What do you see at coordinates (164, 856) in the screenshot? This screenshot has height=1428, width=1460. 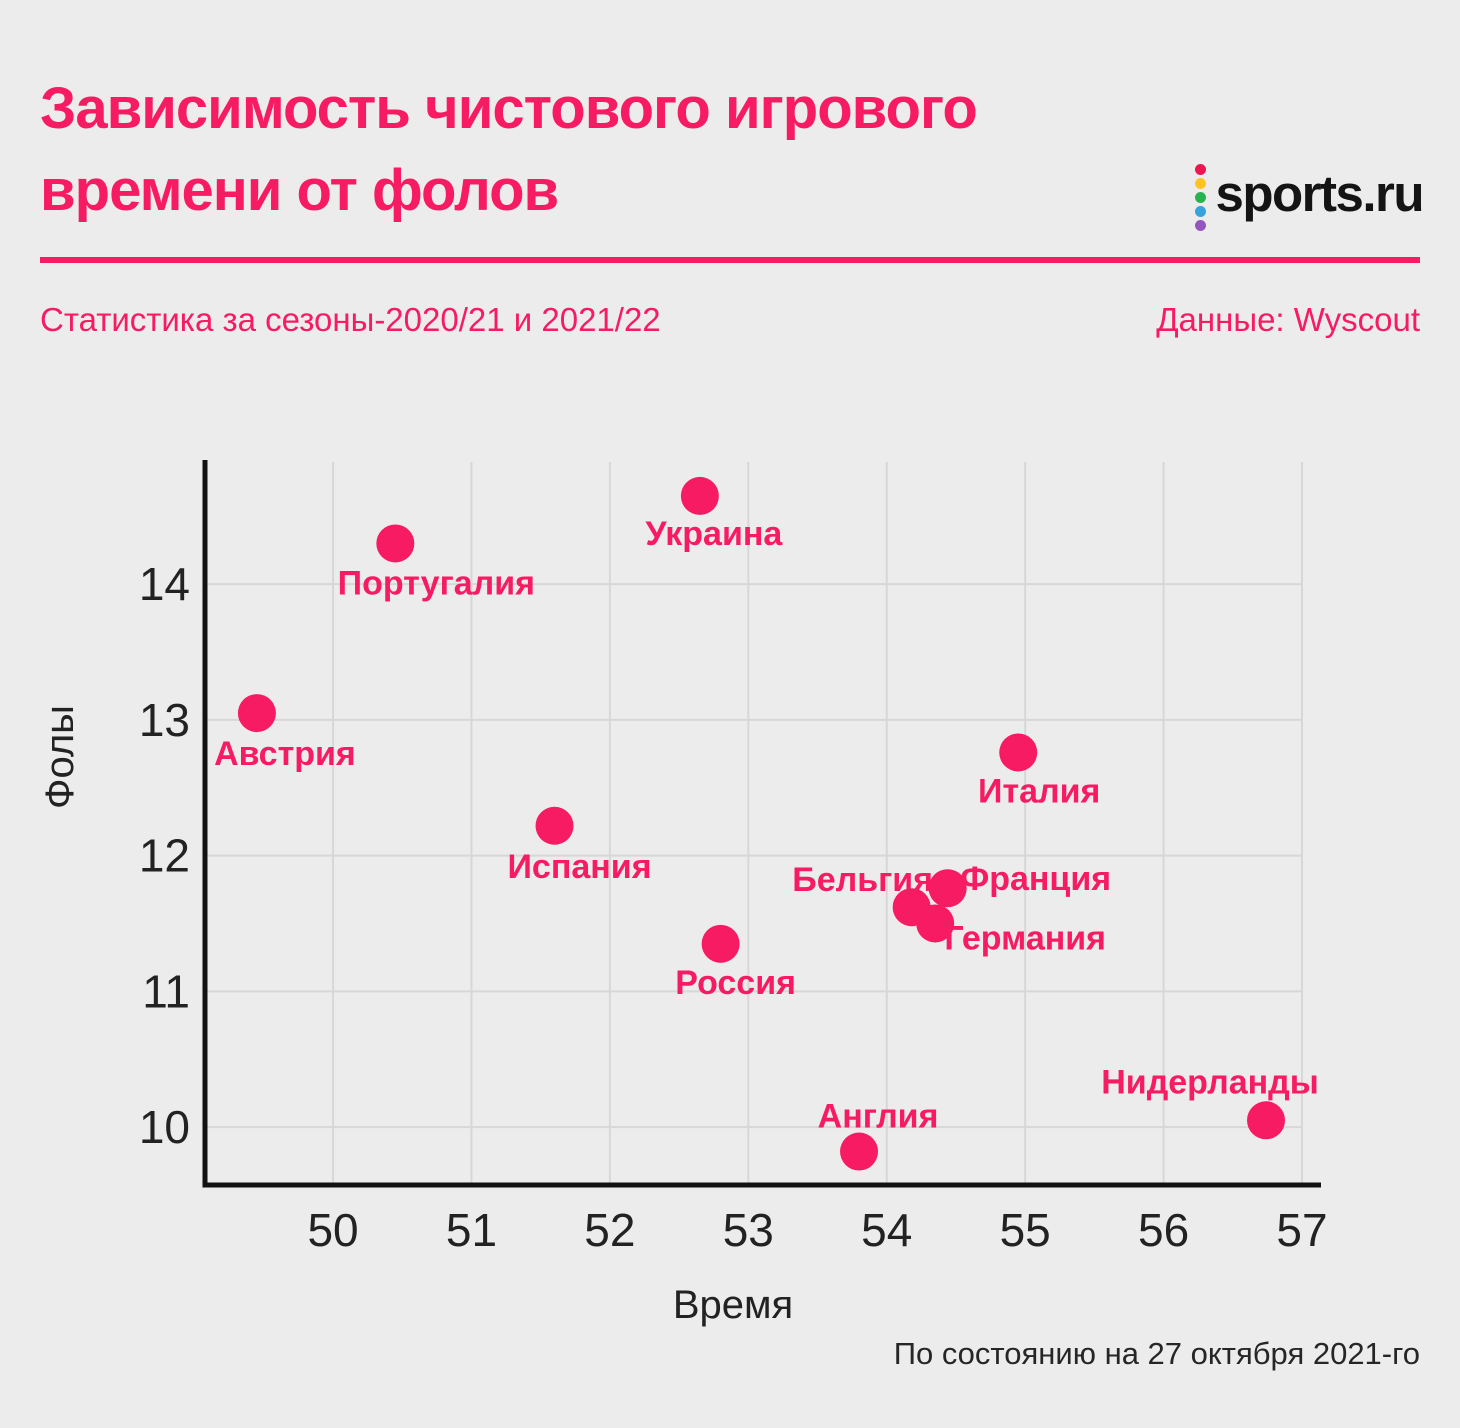 I see `y-tick-label-12: 12` at bounding box center [164, 856].